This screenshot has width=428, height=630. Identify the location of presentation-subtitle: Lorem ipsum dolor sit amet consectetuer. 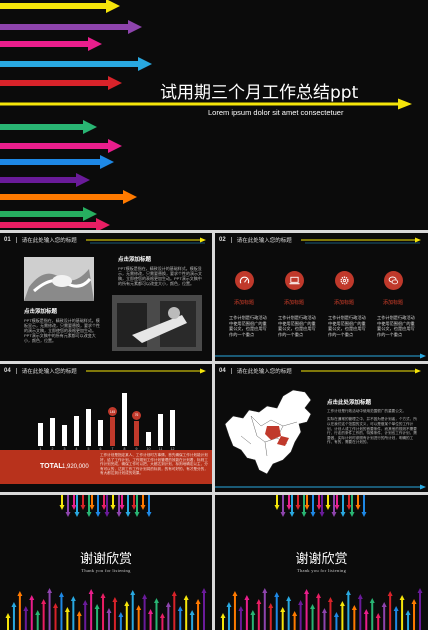
(276, 112).